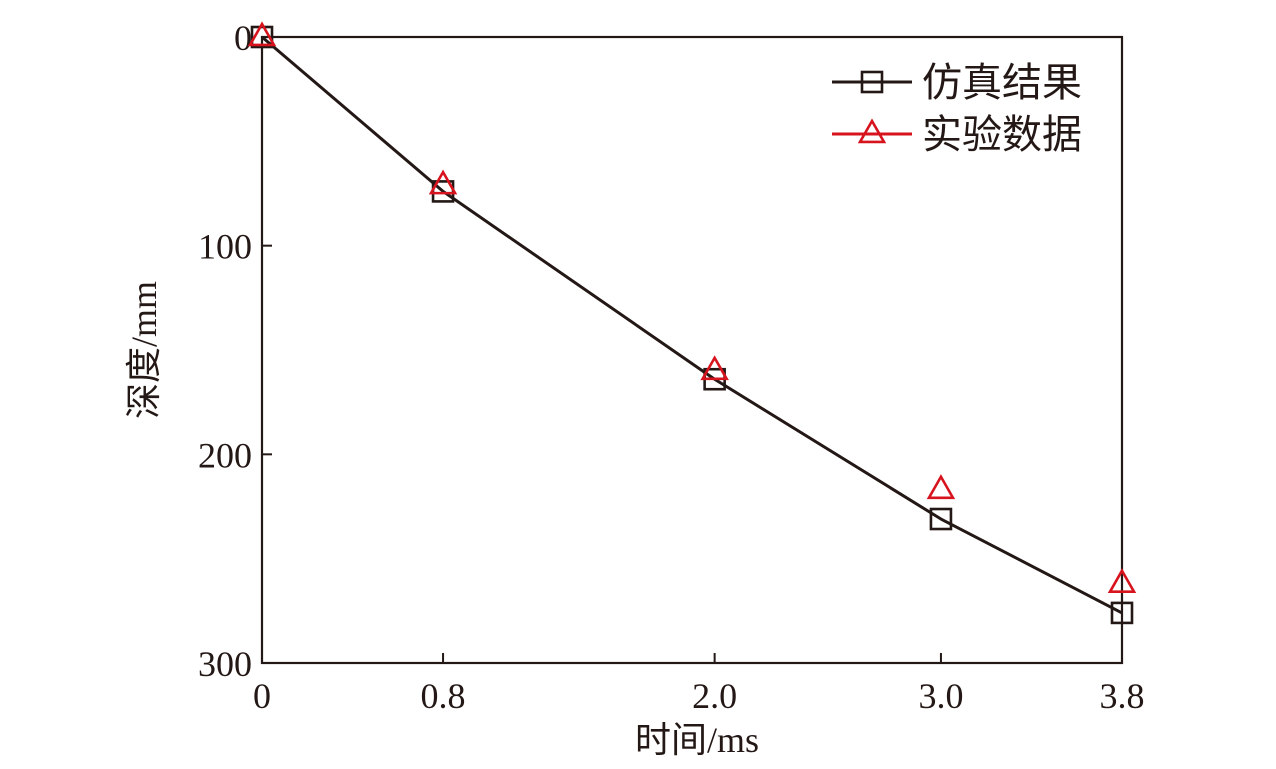  What do you see at coordinates (144, 350) in the screenshot?
I see `y-axis-label: 深度/mm` at bounding box center [144, 350].